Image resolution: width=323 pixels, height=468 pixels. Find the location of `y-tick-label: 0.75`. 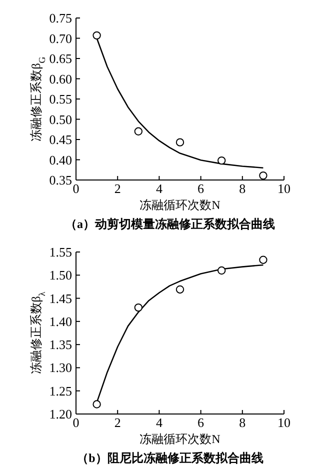

y-tick-label: 0.75 is located at coordinates (60, 18).